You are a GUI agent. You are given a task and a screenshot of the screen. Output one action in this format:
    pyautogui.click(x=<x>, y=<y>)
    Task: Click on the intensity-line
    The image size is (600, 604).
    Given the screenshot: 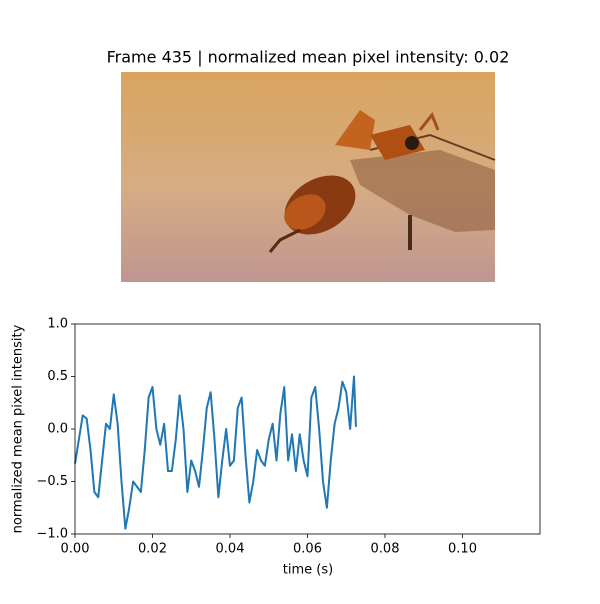 What is the action you would take?
    pyautogui.click(x=215, y=452)
    